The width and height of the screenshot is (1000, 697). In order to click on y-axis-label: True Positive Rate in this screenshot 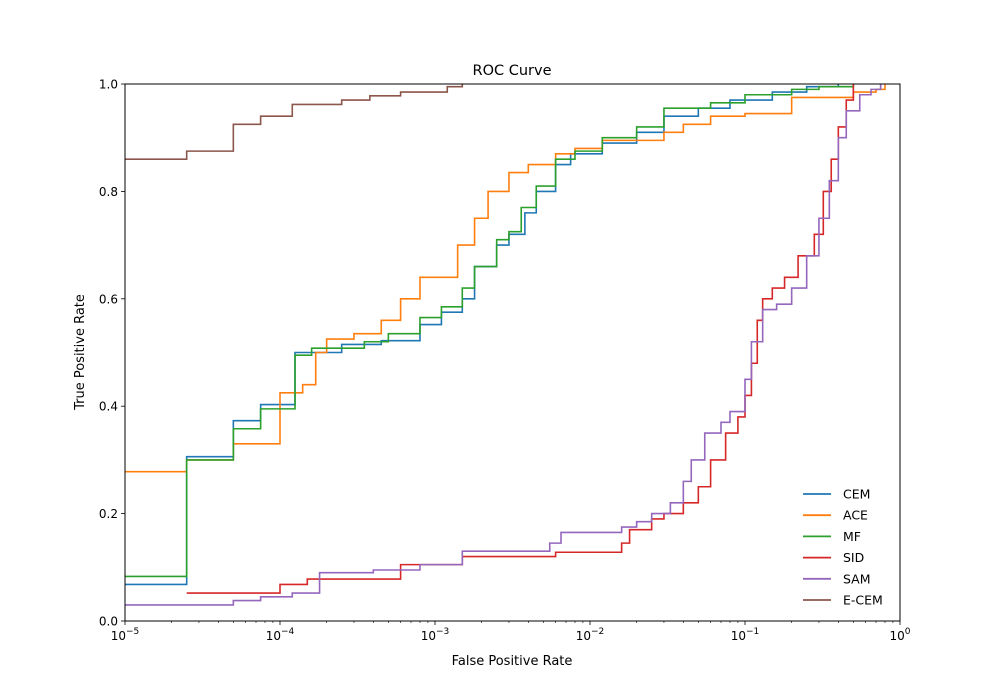, I will do `click(80, 352)`.